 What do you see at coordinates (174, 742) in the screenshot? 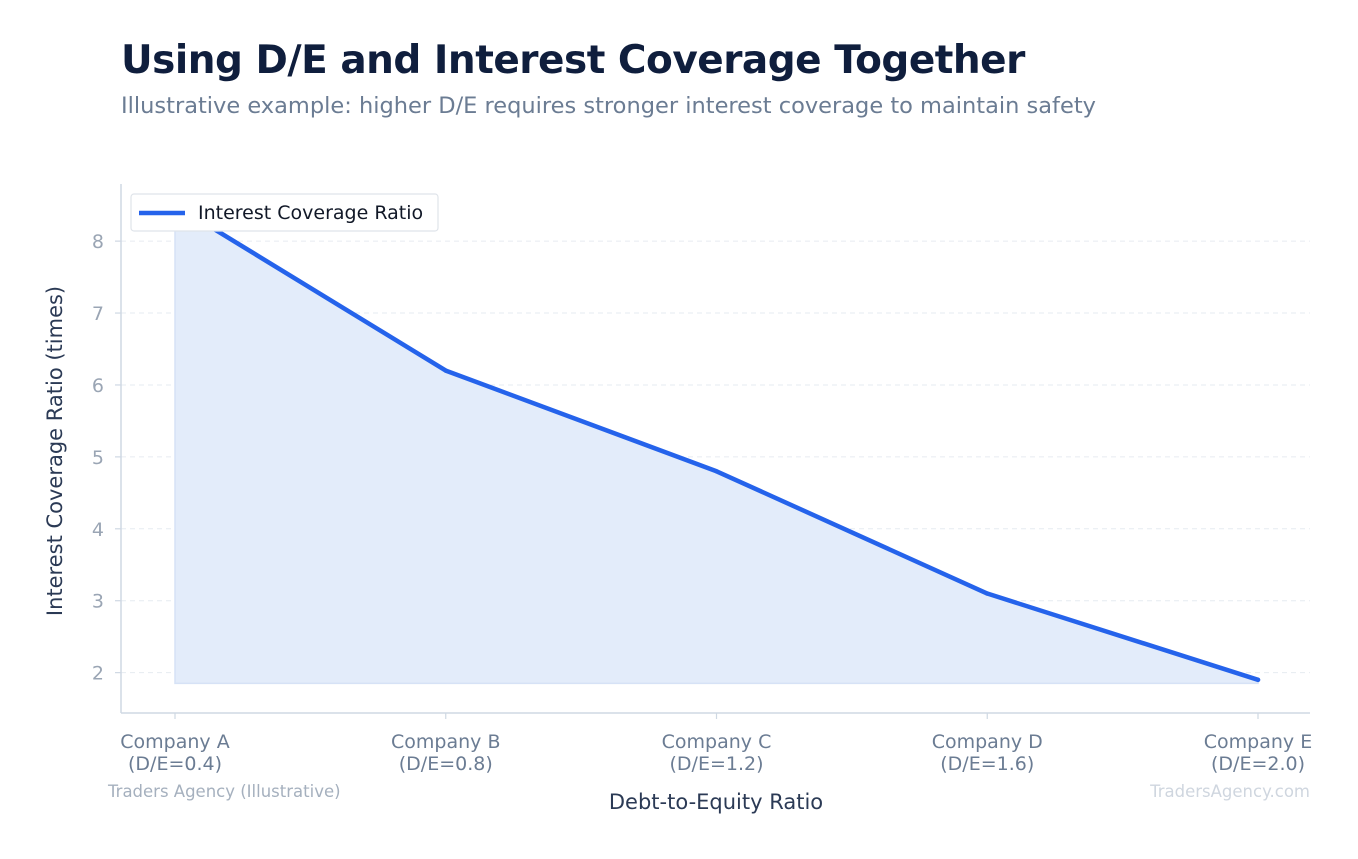
I see `x-tick-label: Company A` at bounding box center [174, 742].